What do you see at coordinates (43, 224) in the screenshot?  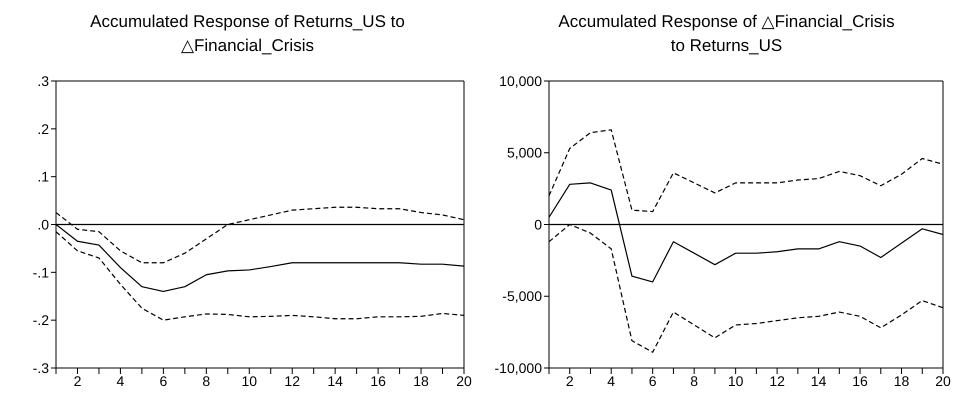 I see `y-tick-label: .0` at bounding box center [43, 224].